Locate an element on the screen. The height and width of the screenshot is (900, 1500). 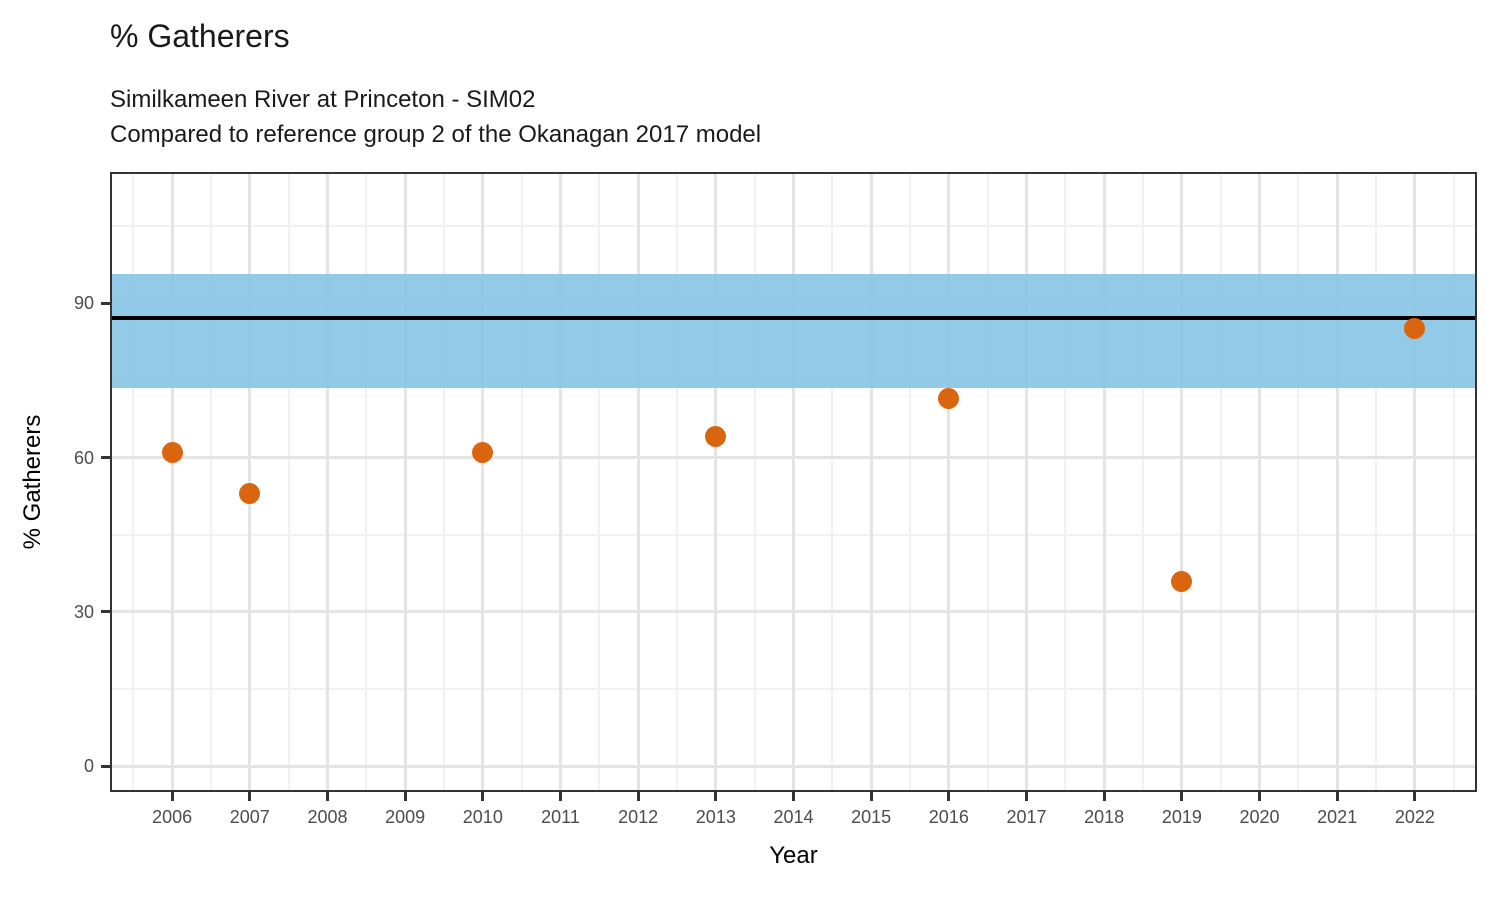
x-axis-tick-label: 2011 is located at coordinates (560, 817).